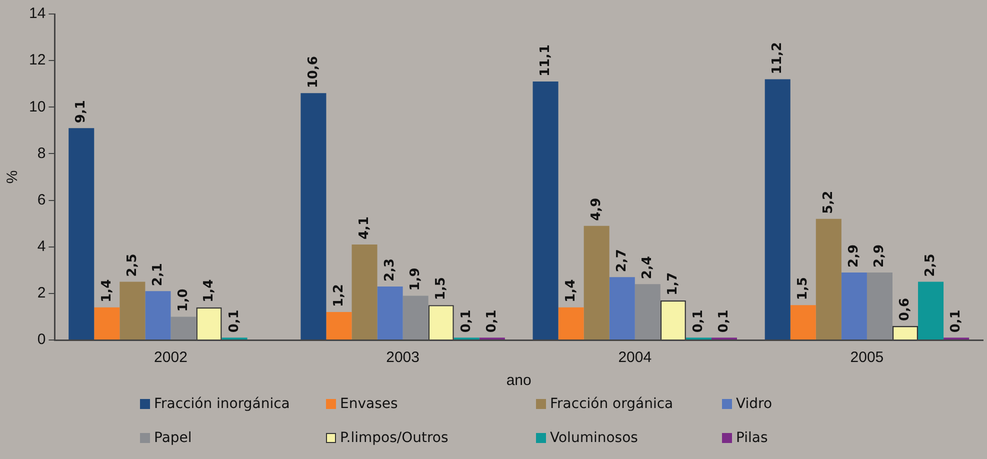 This screenshot has height=459, width=987. I want to click on legend-label: Envases, so click(369, 404).